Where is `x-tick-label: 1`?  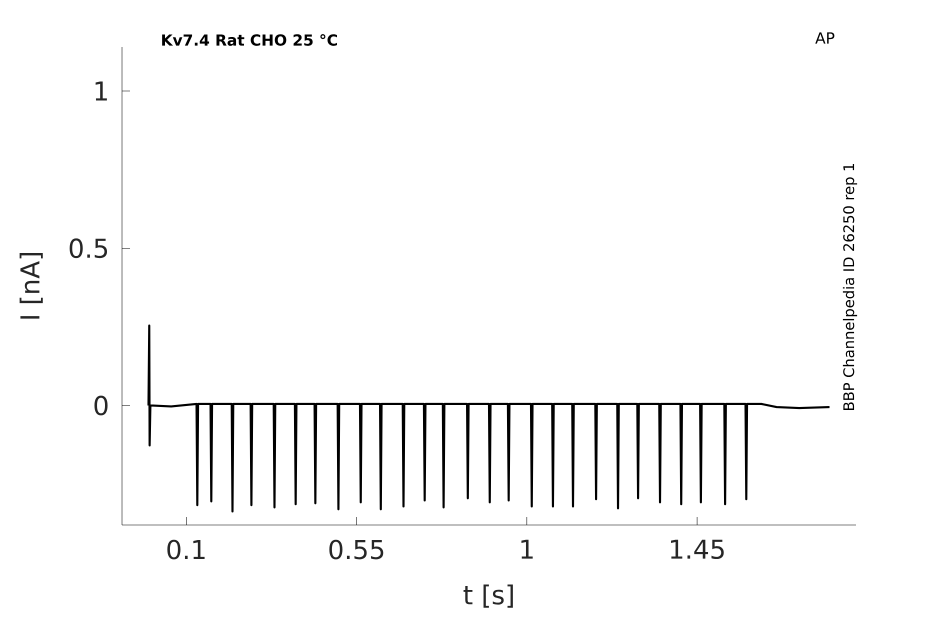
x-tick-label: 1 is located at coordinates (527, 549).